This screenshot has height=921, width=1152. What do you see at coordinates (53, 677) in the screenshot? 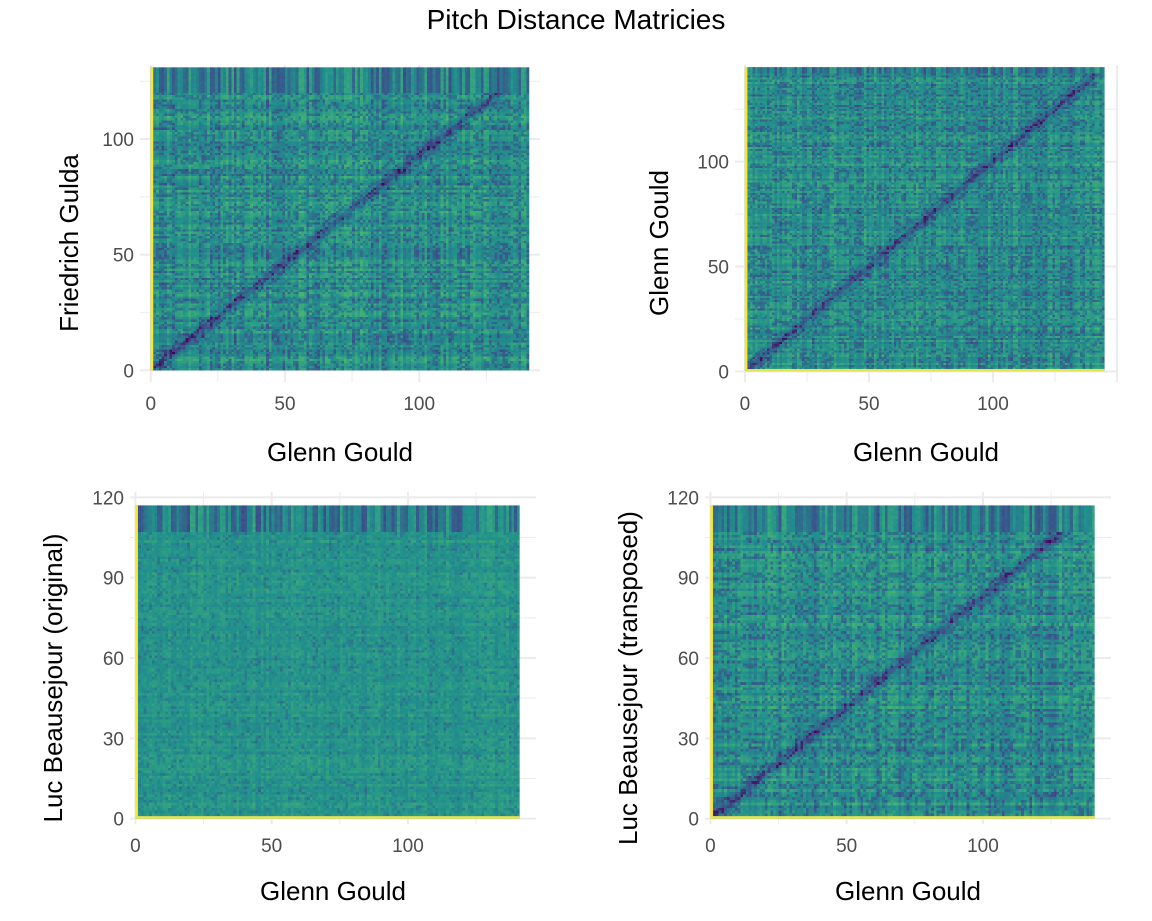
I see `y-axis-title: Luc Beausejour (original)` at bounding box center [53, 677].